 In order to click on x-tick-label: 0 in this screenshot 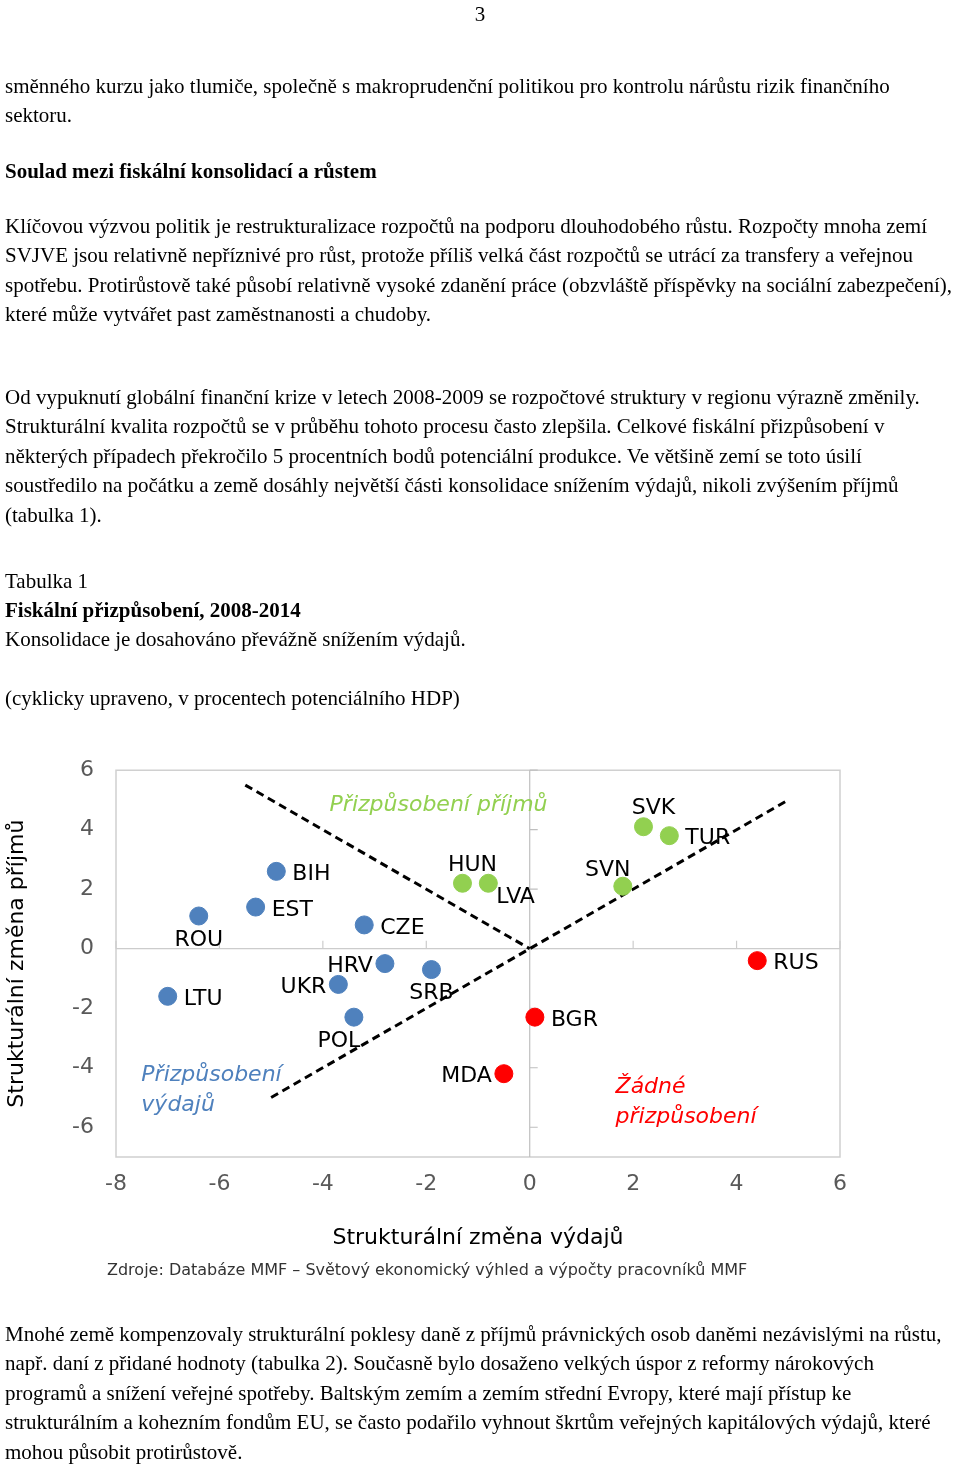, I will do `click(529, 1182)`.